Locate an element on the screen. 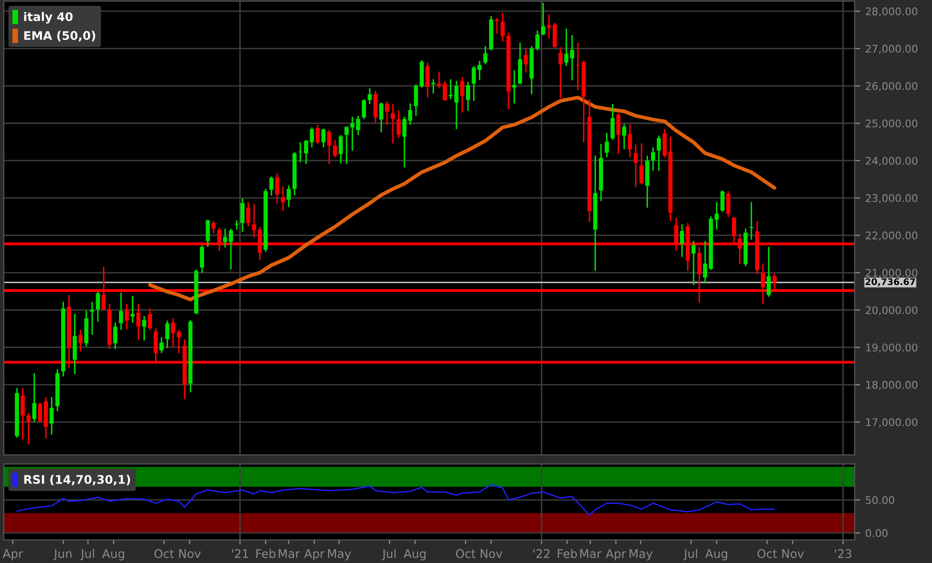 The height and width of the screenshot is (563, 932). y-tick-label: 20,000.00 is located at coordinates (892, 311).